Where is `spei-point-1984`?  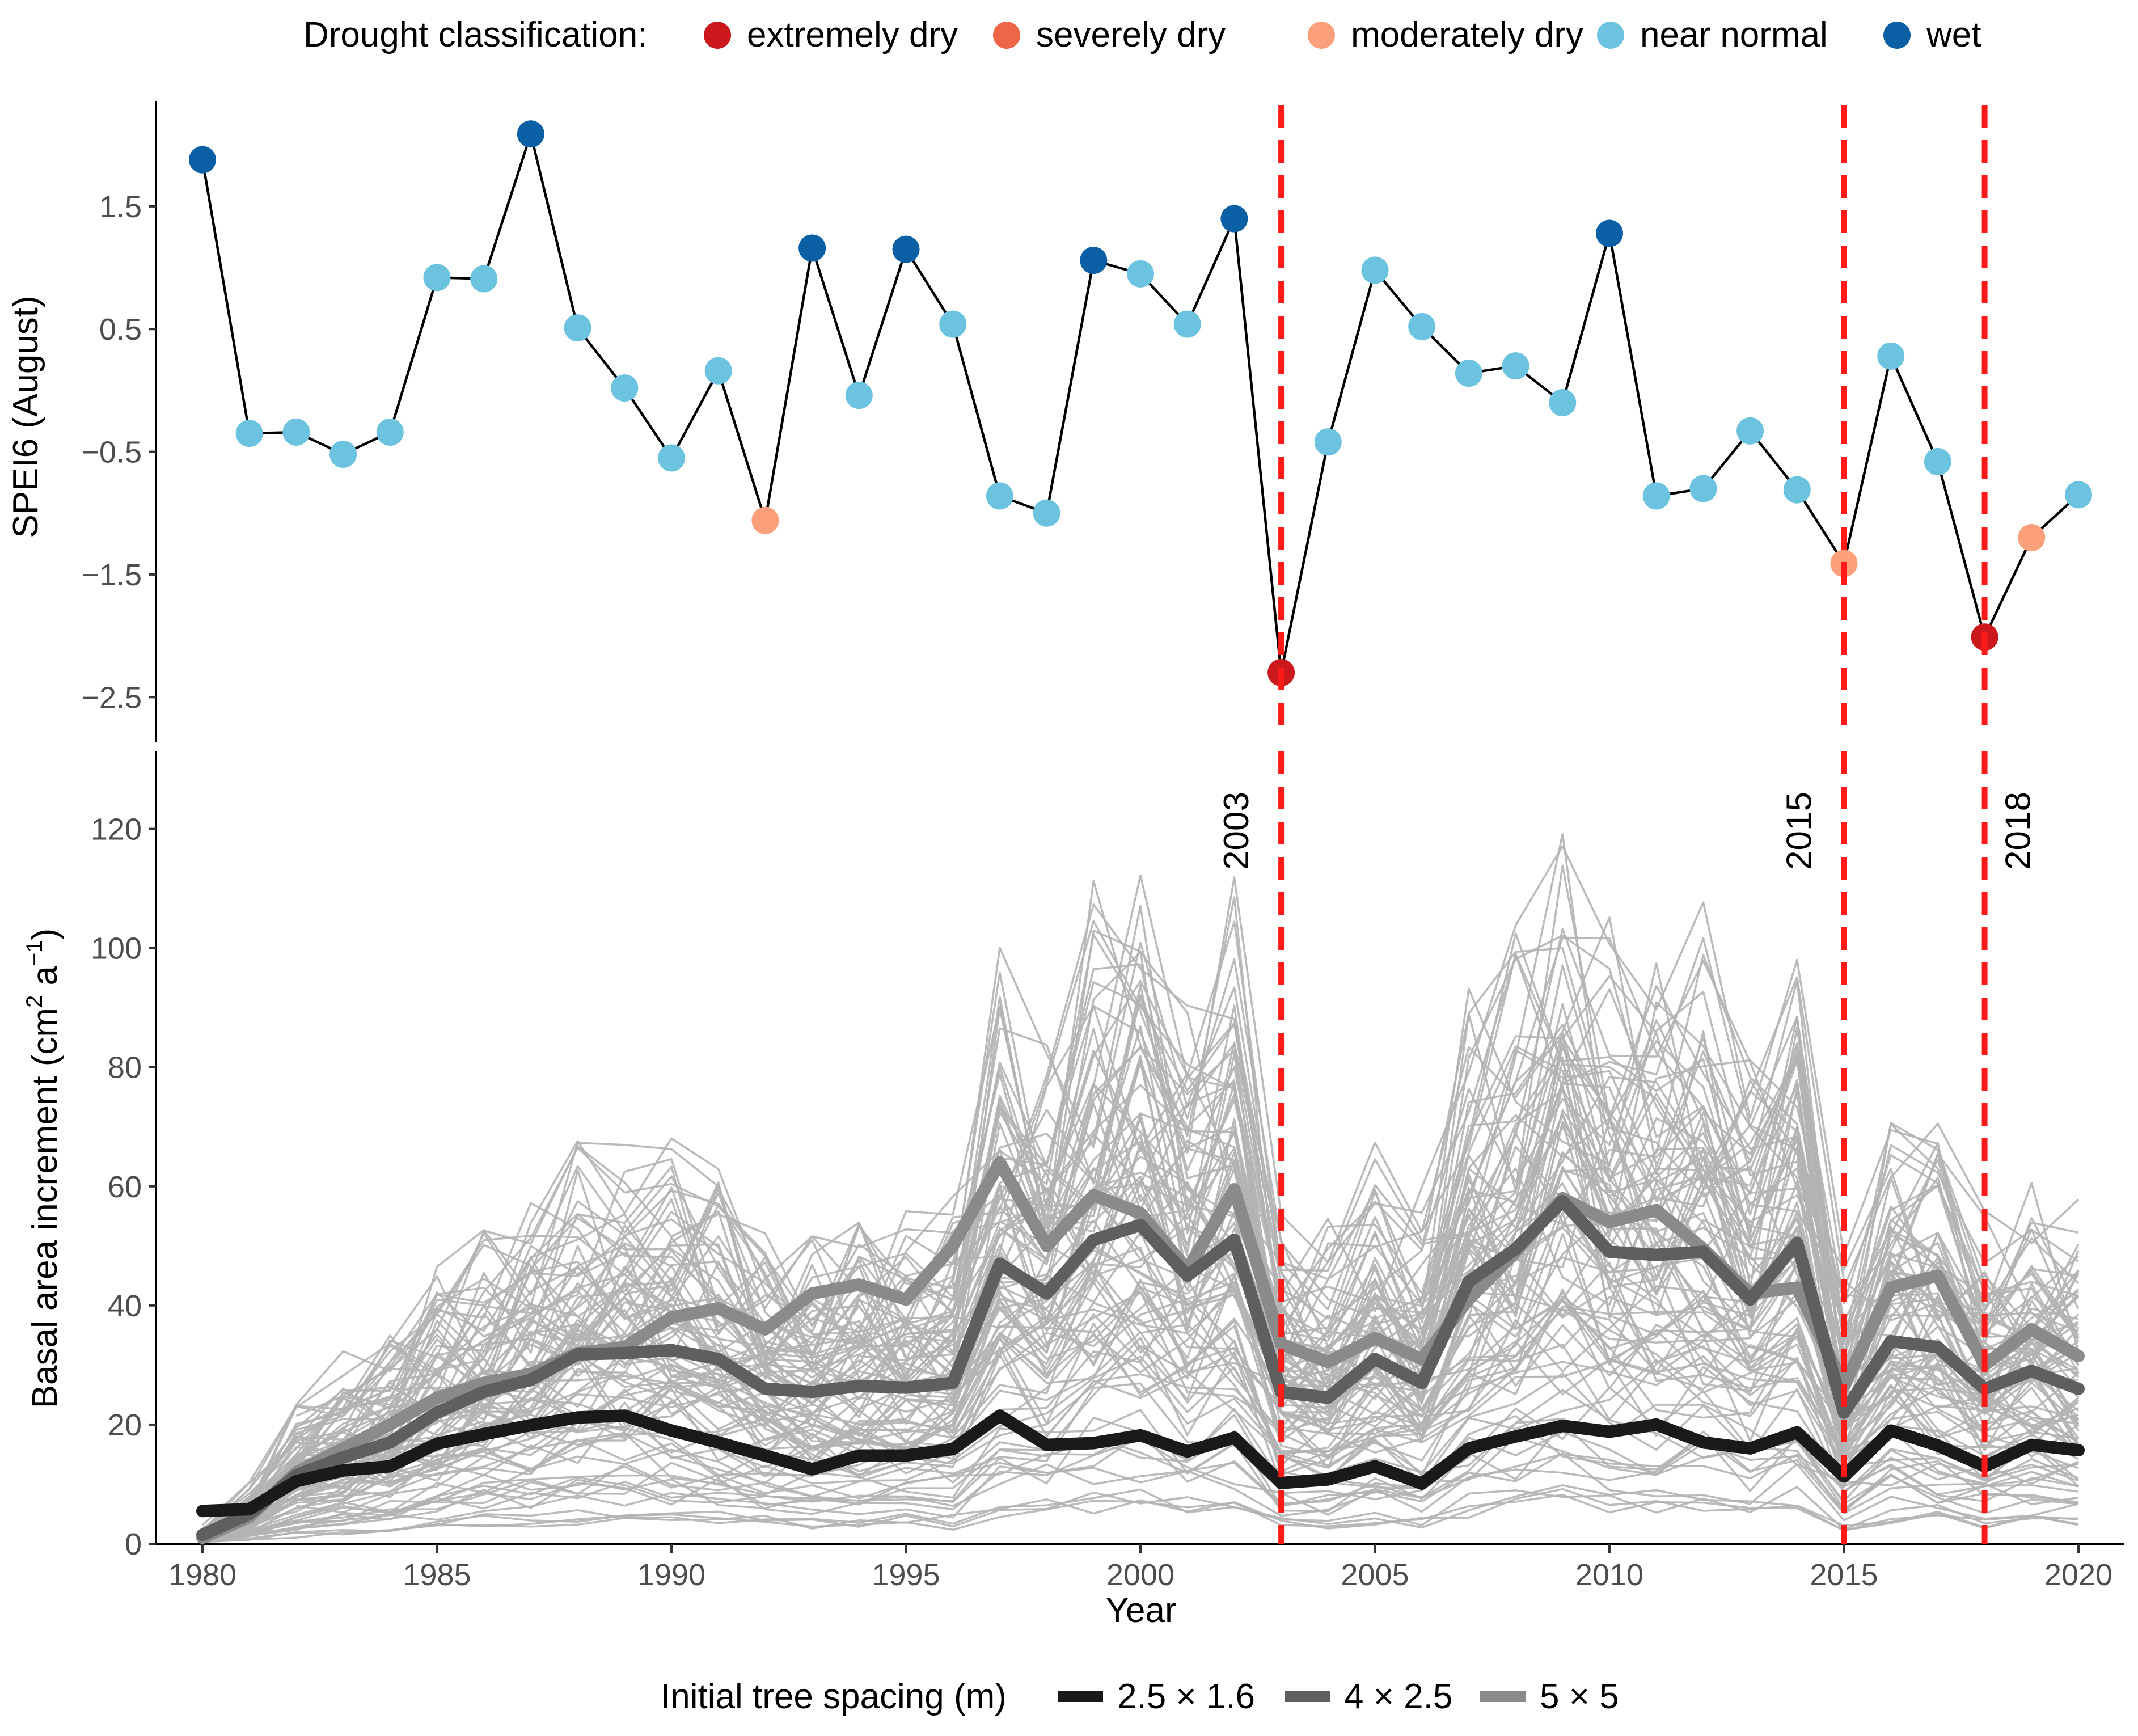
spei-point-1984 is located at coordinates (390, 432).